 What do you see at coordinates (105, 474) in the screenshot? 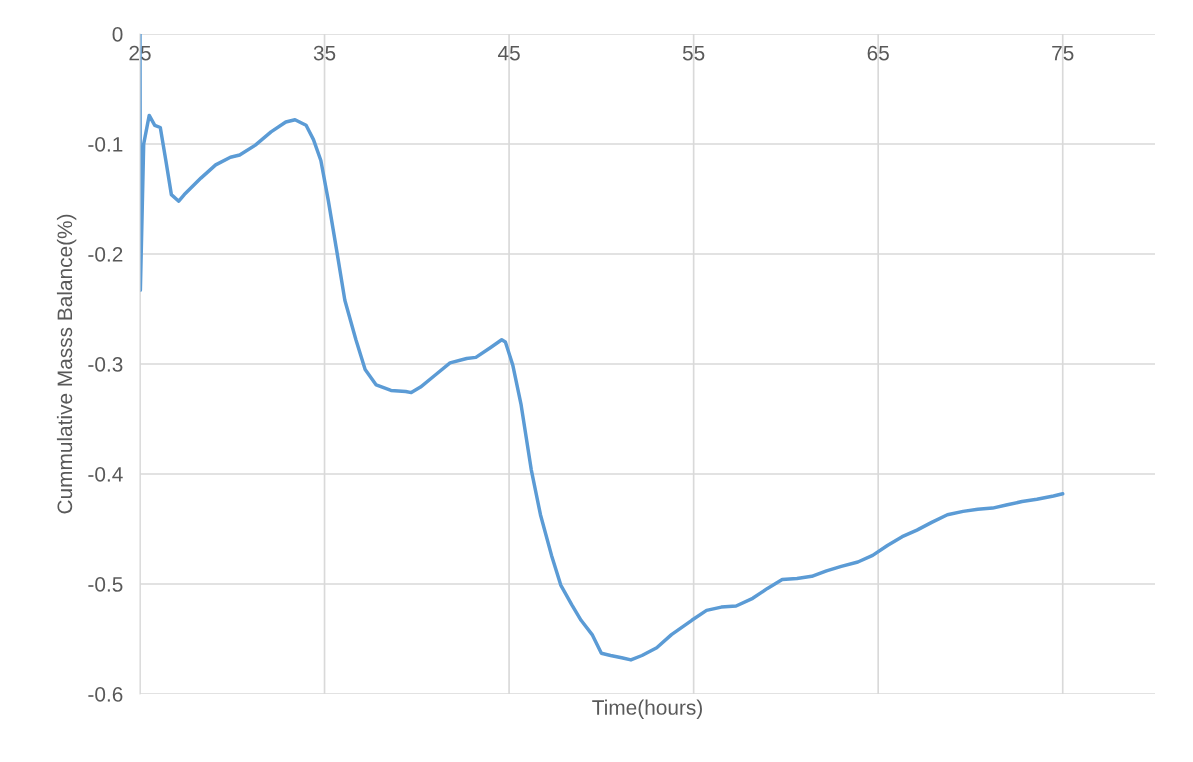
I see `y-tick-label: -0.4` at bounding box center [105, 474].